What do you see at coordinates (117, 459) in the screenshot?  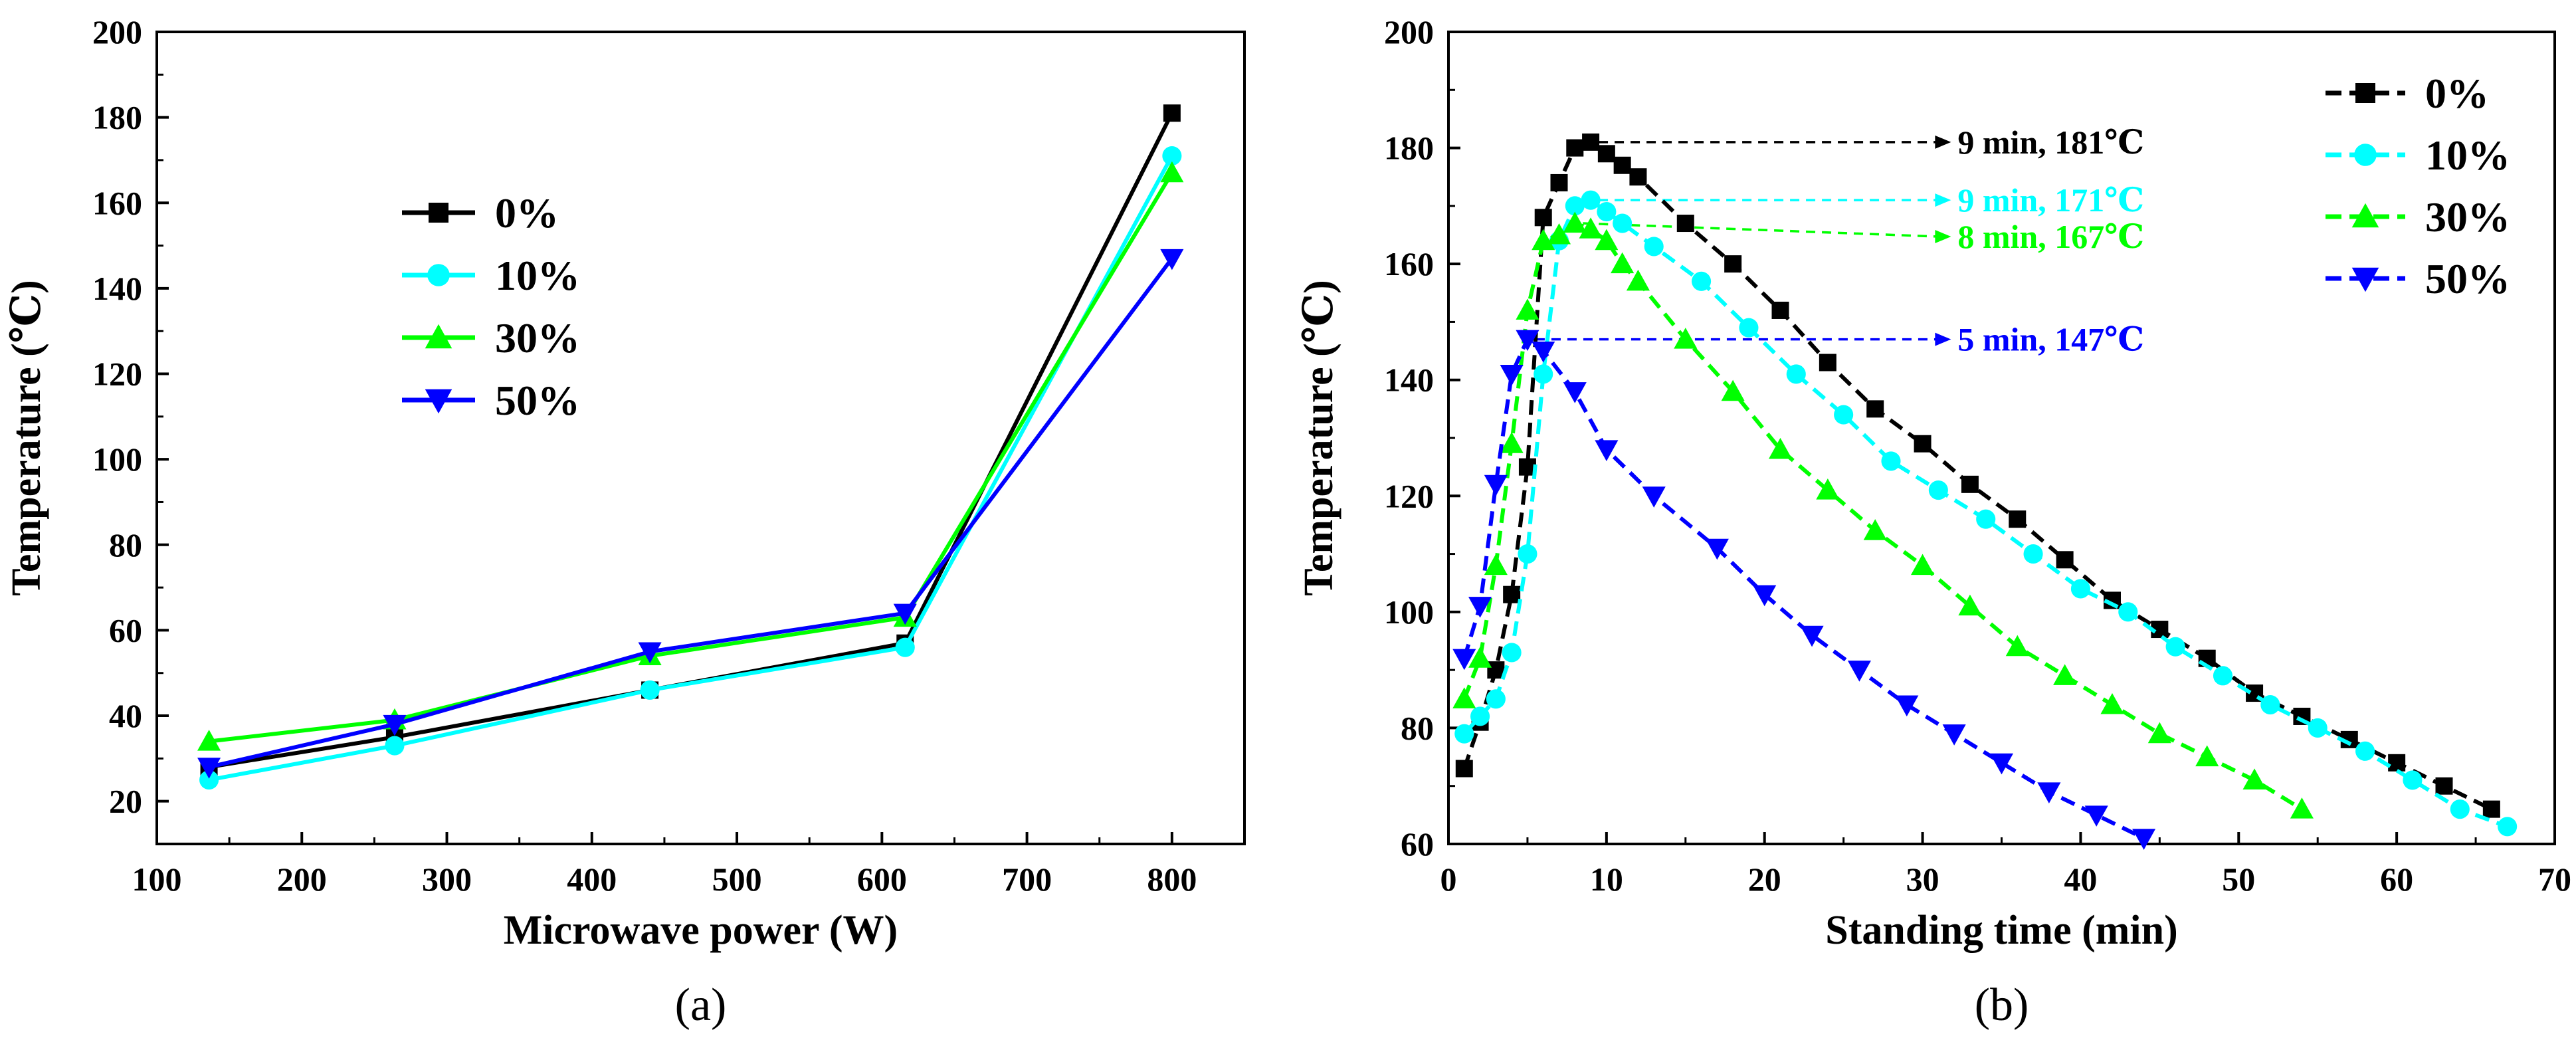 I see `y-tick-label: 100` at bounding box center [117, 459].